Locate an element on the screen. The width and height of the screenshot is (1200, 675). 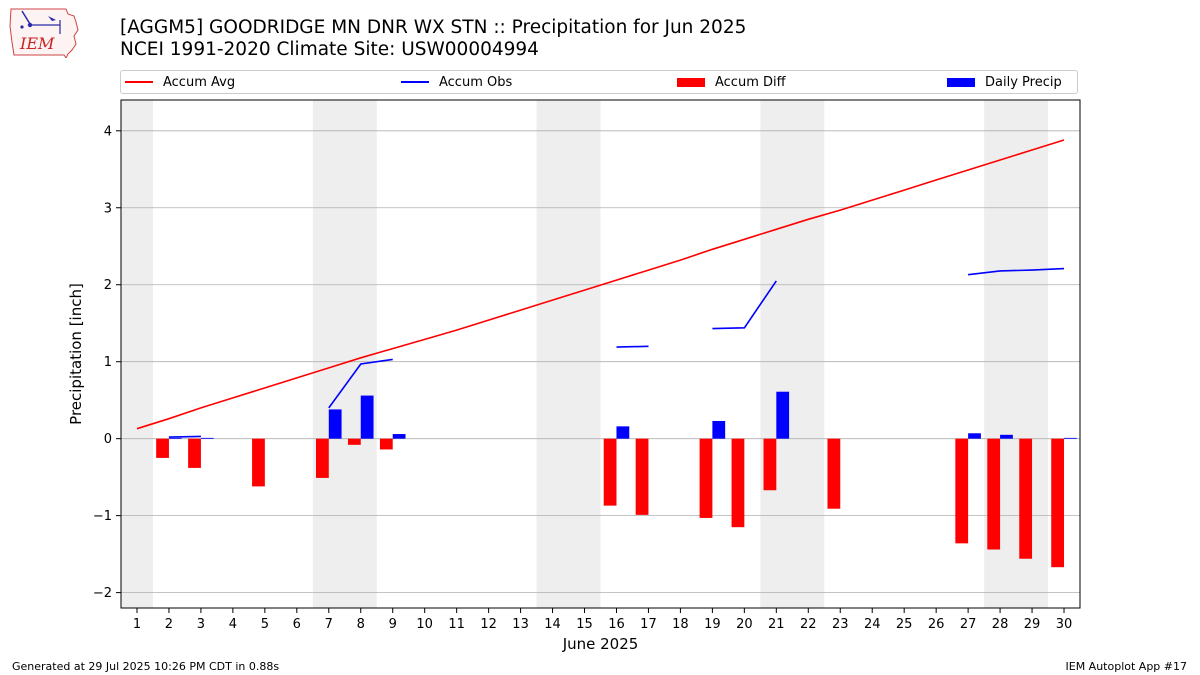
x-tick-label: 6 is located at coordinates (297, 624).